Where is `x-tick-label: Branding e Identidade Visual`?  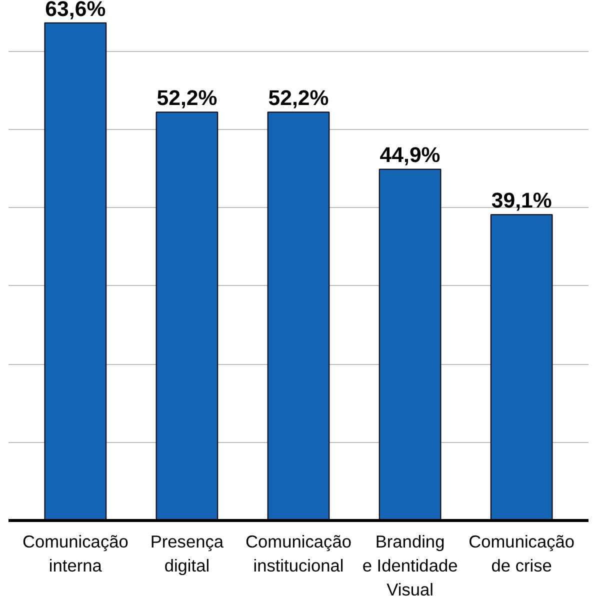
x-tick-label: Branding e Identidade Visual is located at coordinates (410, 566).